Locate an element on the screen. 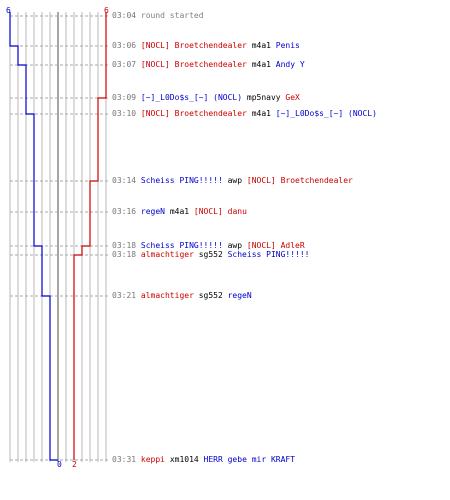  event-time: 03:04 is located at coordinates (126, 15).